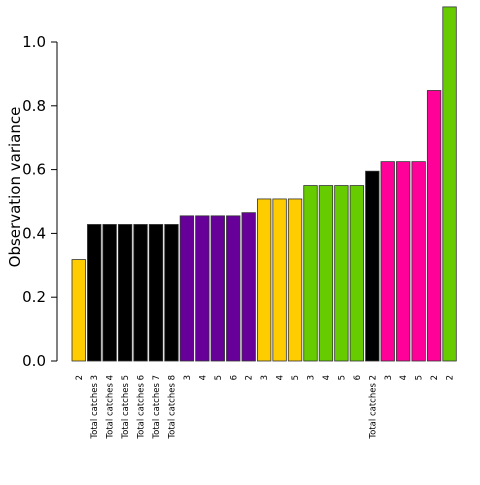 The image size is (480, 485). I want to click on x-tick-label: Total catches 2, so click(373, 407).